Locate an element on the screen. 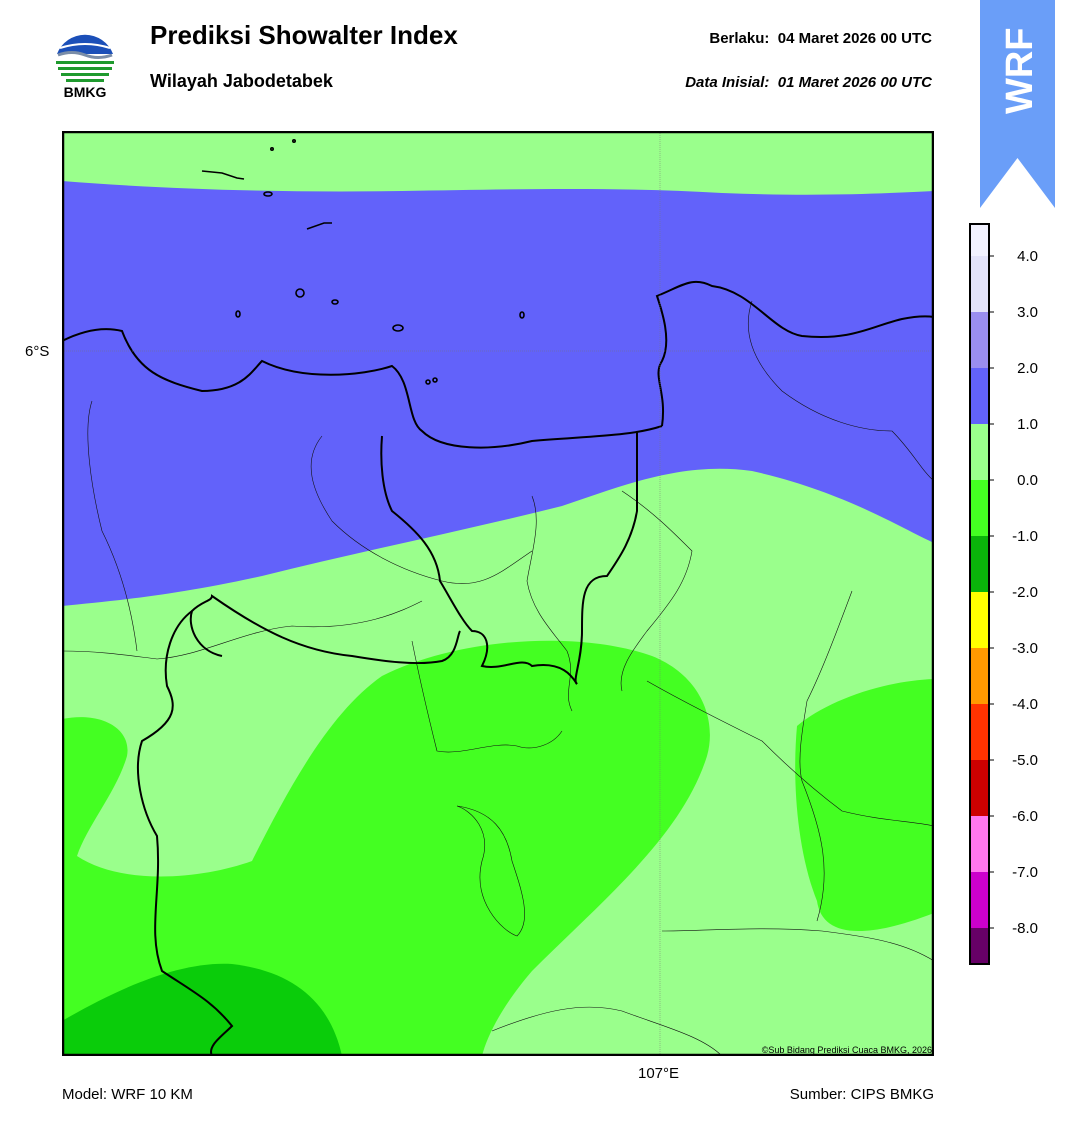 The image size is (1068, 1128). wrf-banner: WRF is located at coordinates (1017, 104).